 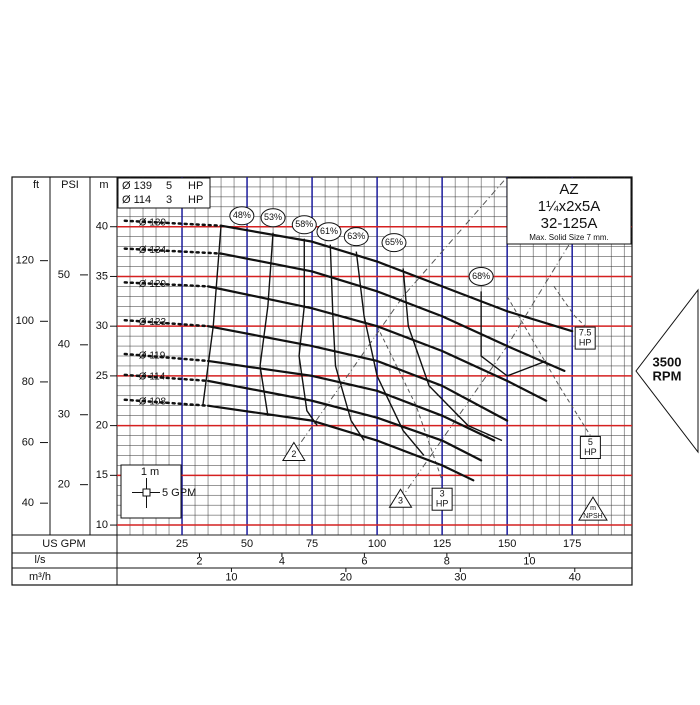 What do you see at coordinates (25, 321) in the screenshot?
I see `ft-tick-label: 100` at bounding box center [25, 321].